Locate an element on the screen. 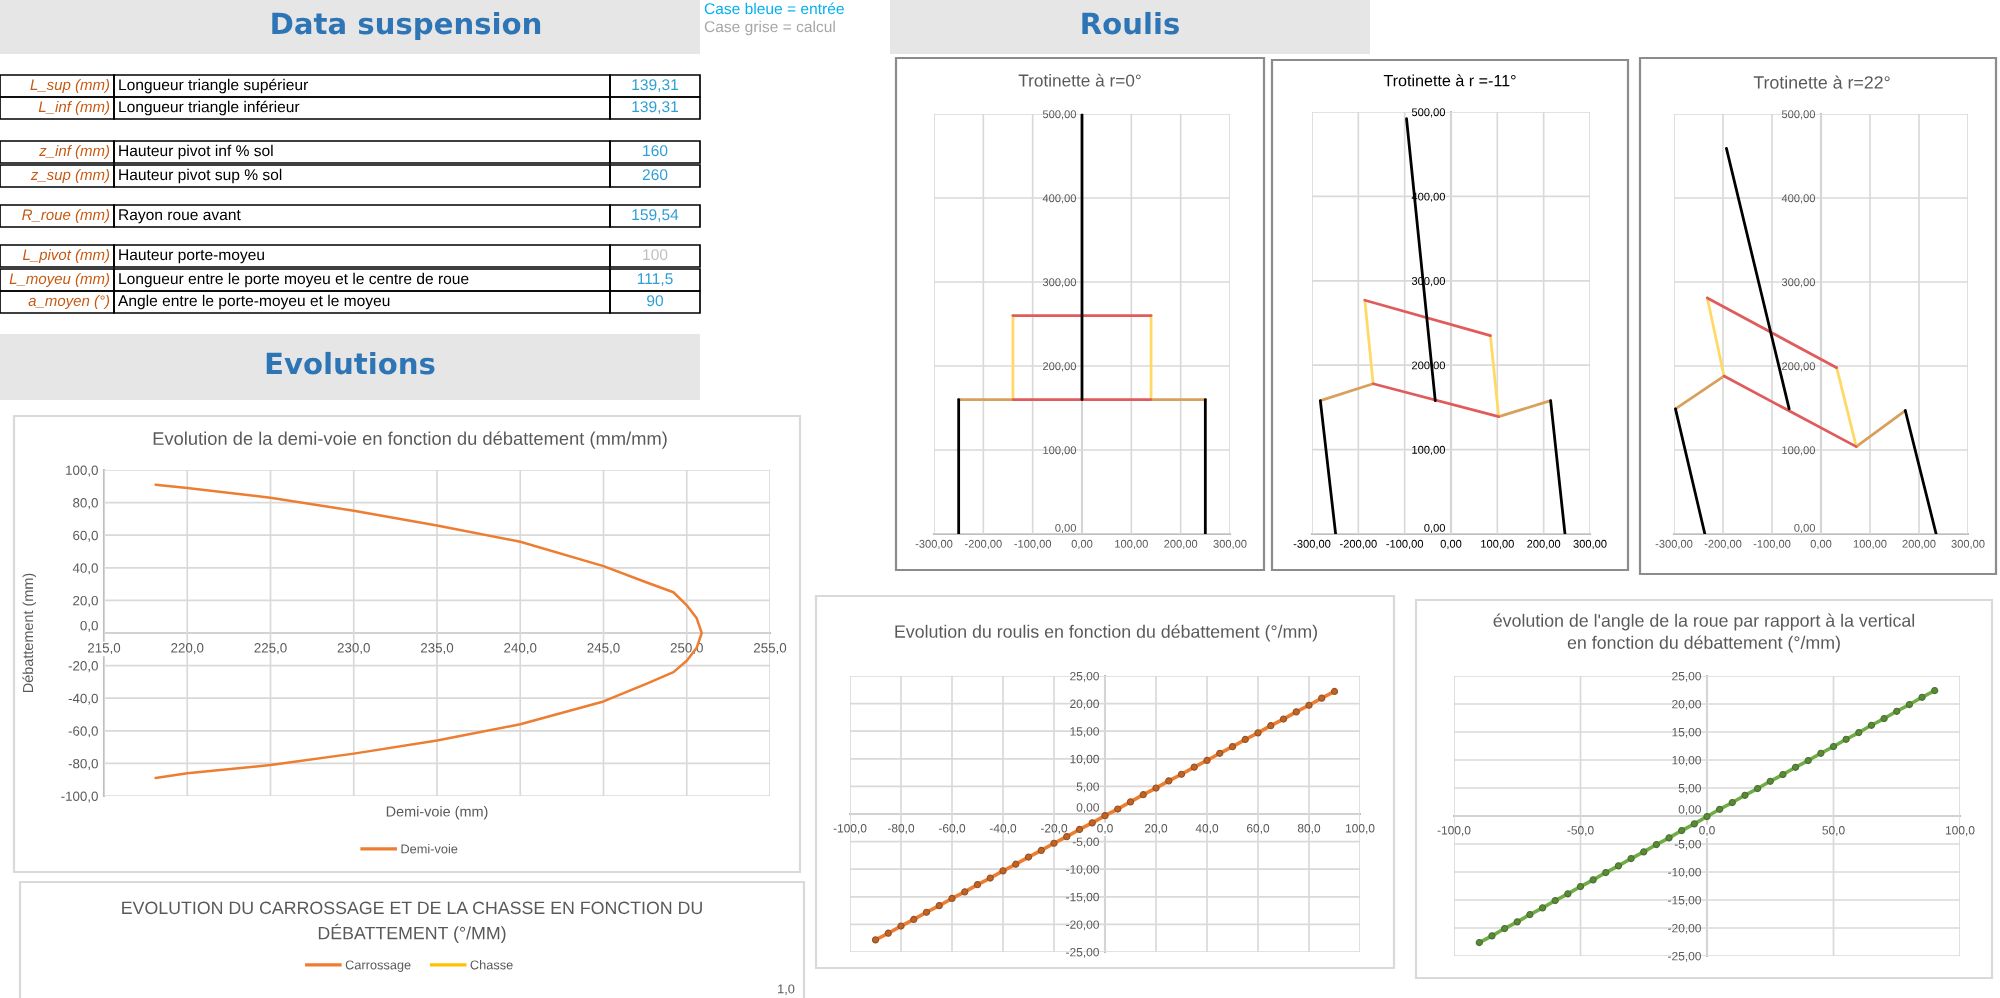 The width and height of the screenshot is (2000, 998). text: EVOLUTION DU CARROSSAGE ET DE LA CHASSE EN FONCTION DU DÉBATTEMENT (°/MM) is located at coordinates (412, 922).